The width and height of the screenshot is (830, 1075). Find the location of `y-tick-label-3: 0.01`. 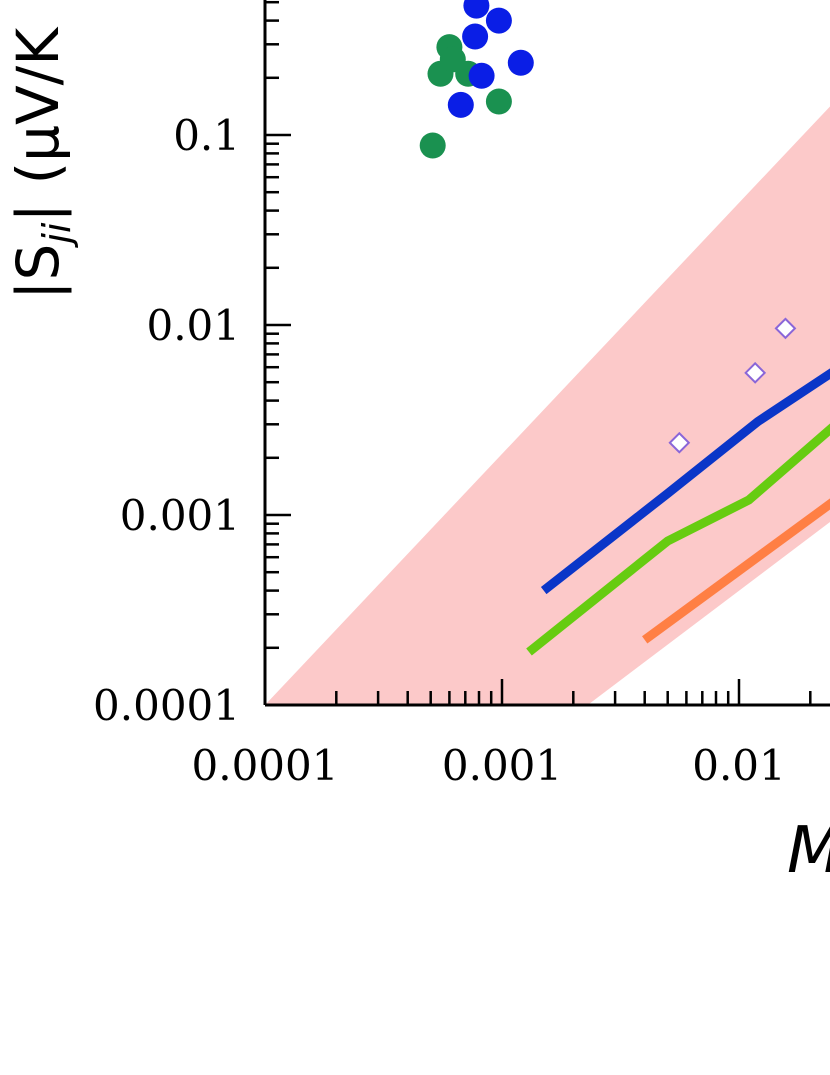

y-tick-label-3: 0.01 is located at coordinates (193, 325).